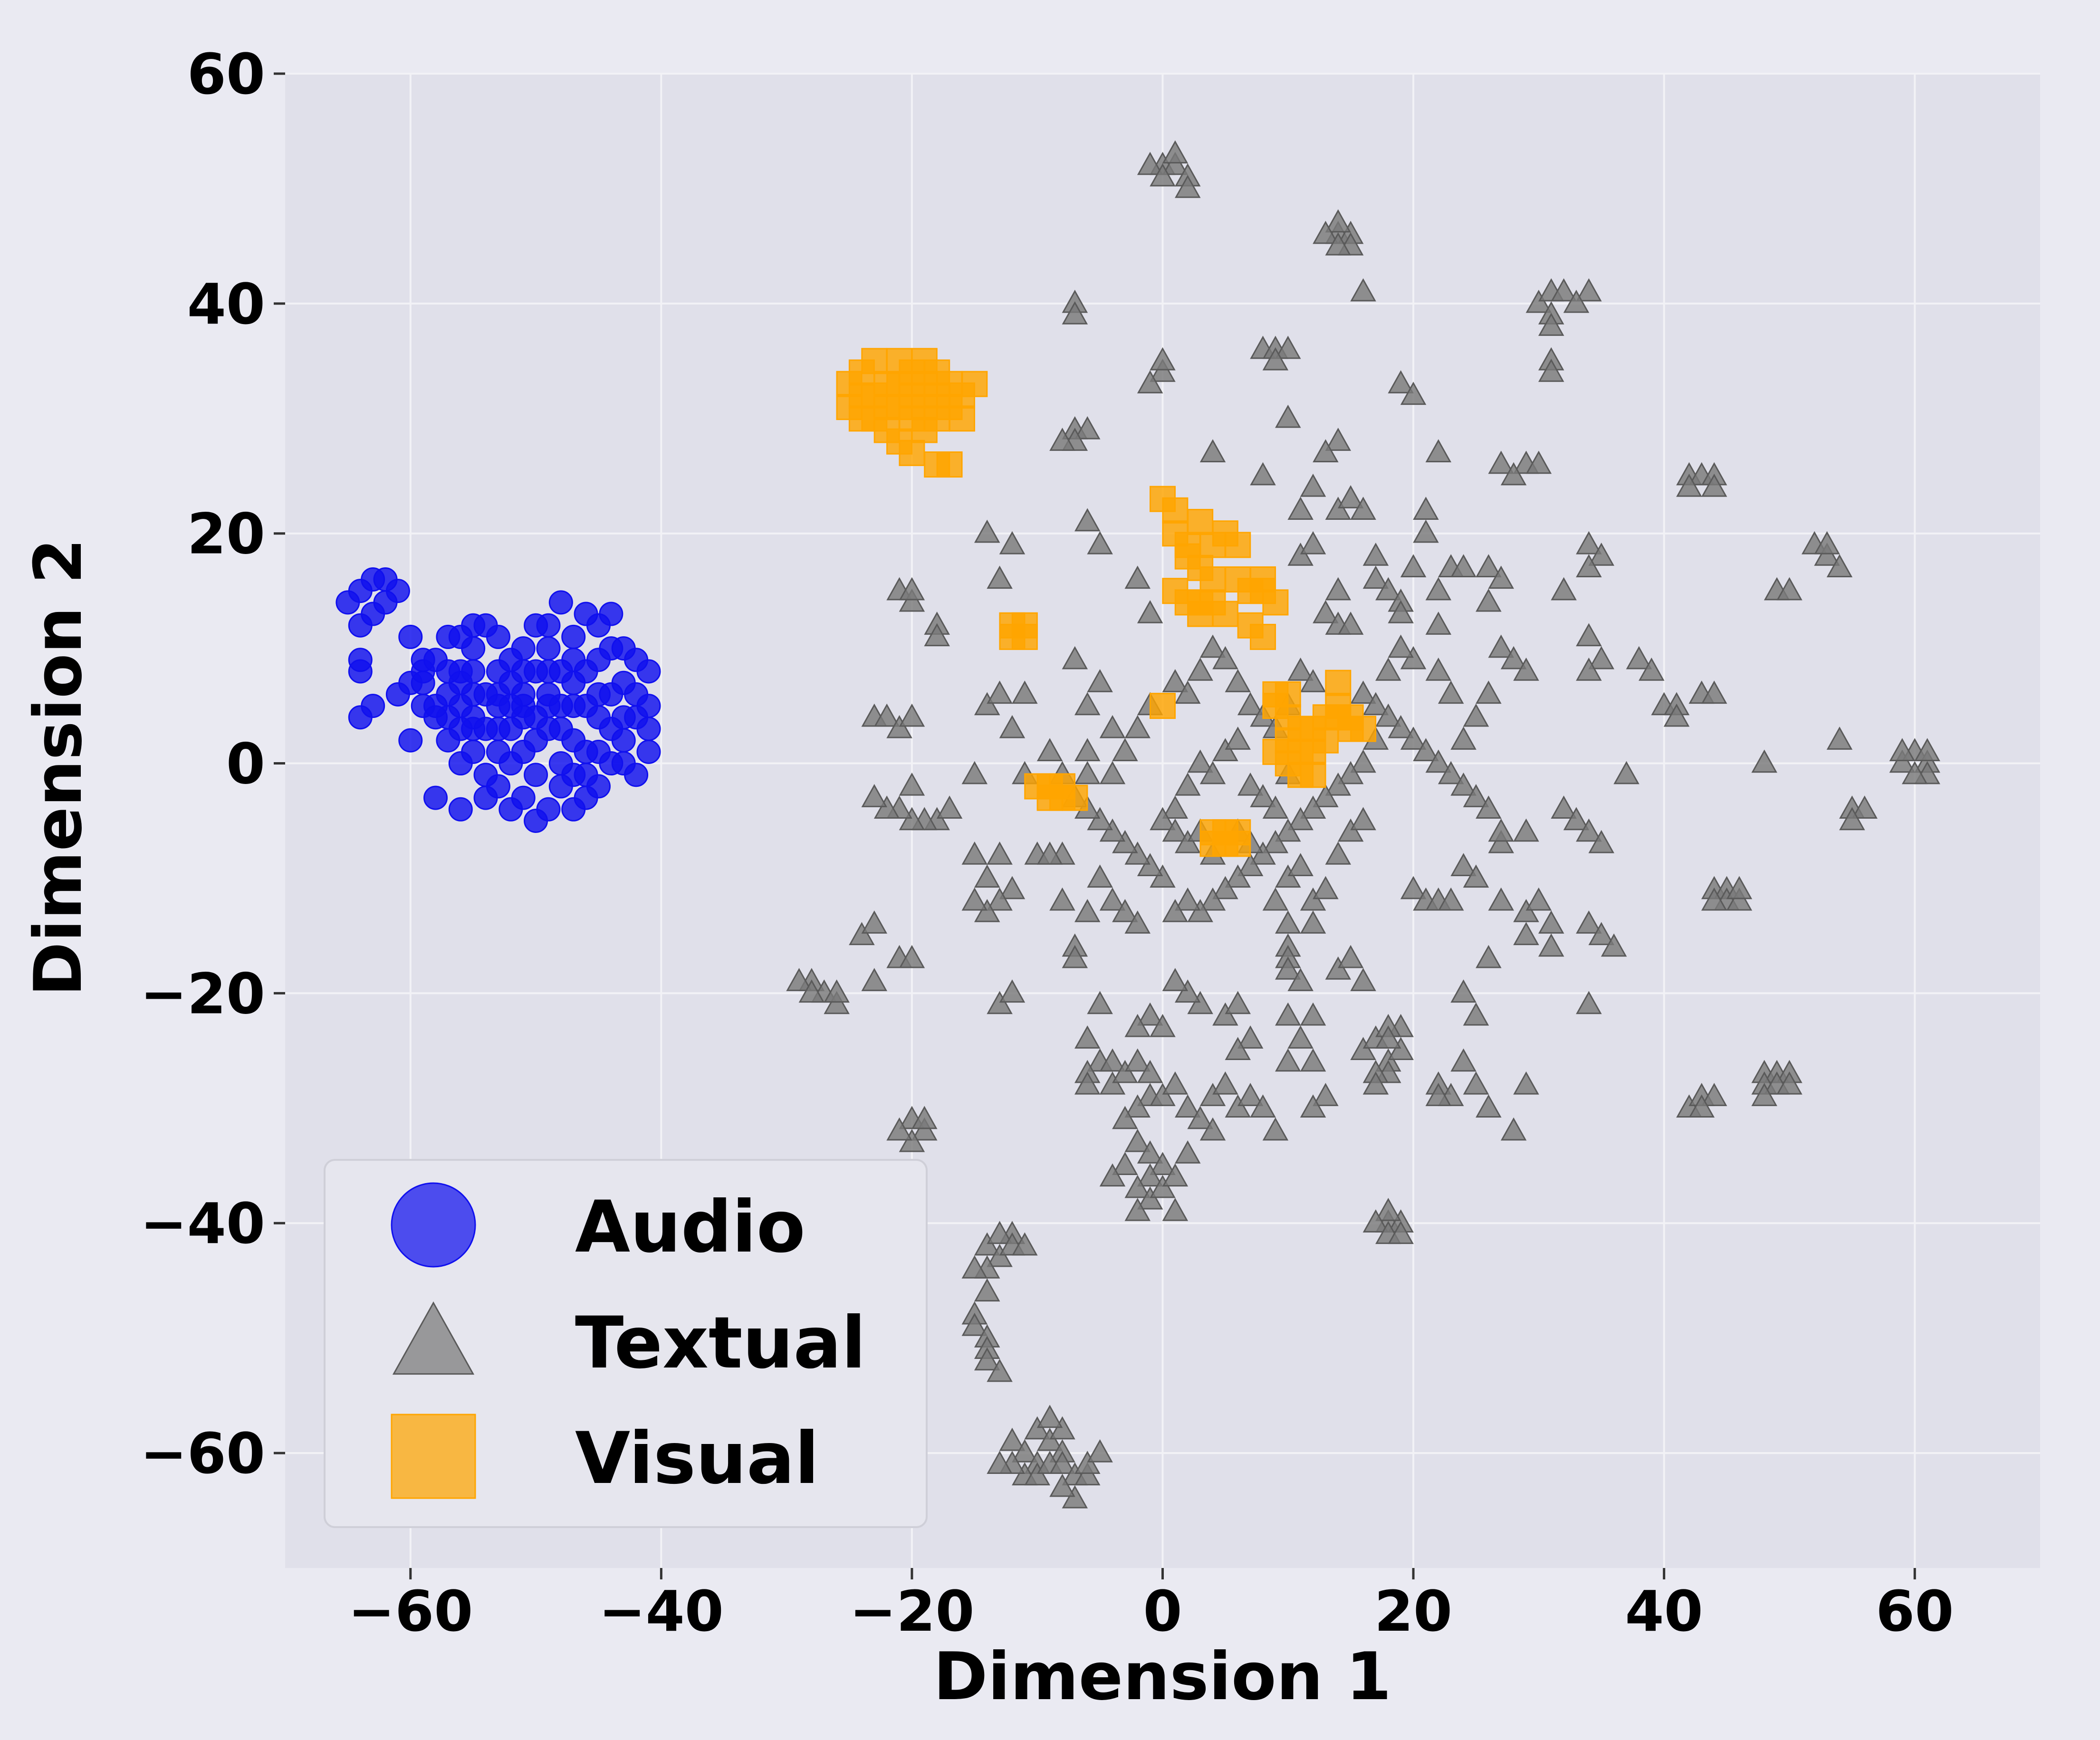 Image resolution: width=2100 pixels, height=1740 pixels. What do you see at coordinates (226, 304) in the screenshot?
I see `y-tick-label: 40` at bounding box center [226, 304].